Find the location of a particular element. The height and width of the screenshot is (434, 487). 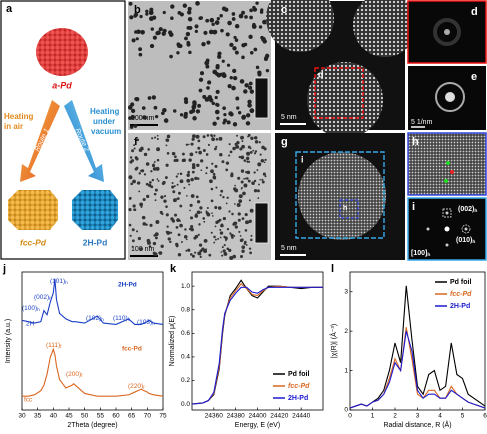

x-tick-label: 24440 is located at coordinates (301, 416).